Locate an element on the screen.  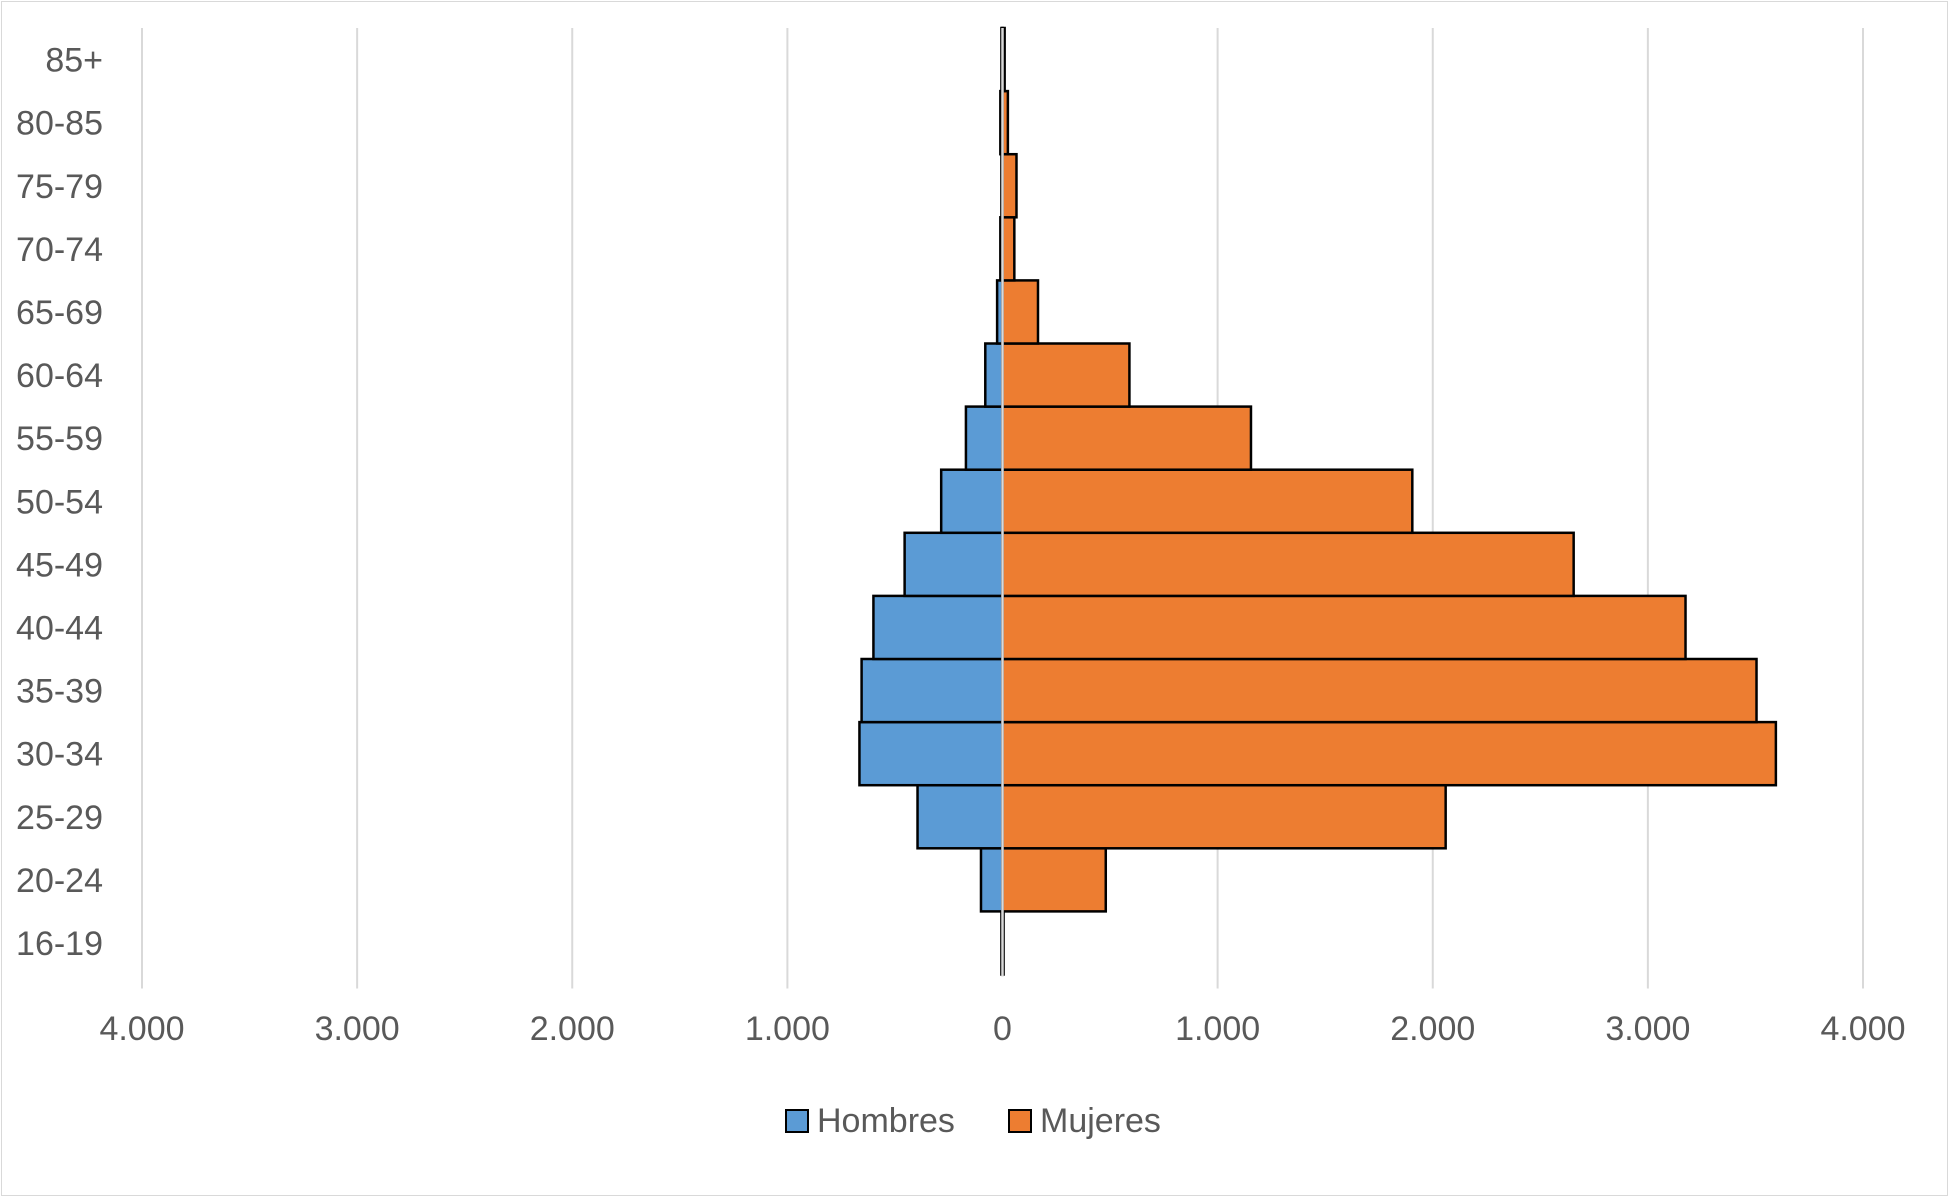
category-label: 50-54 is located at coordinates (59, 502).